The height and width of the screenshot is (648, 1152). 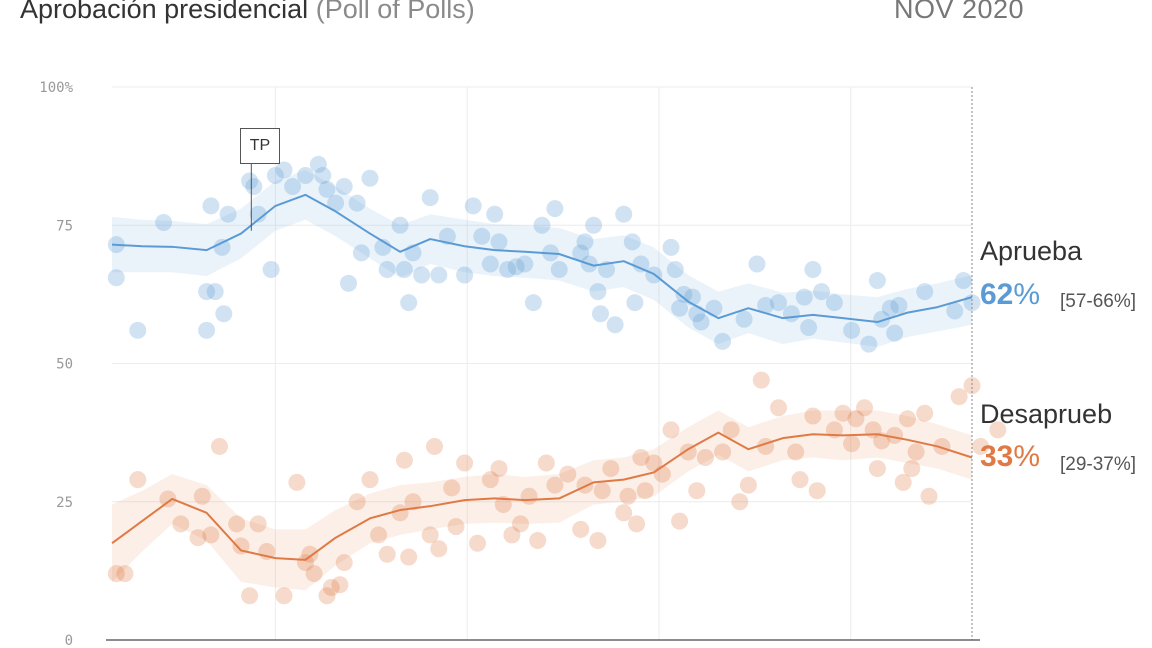 I want to click on disapprove-value-unit: %, so click(x=1027, y=456).